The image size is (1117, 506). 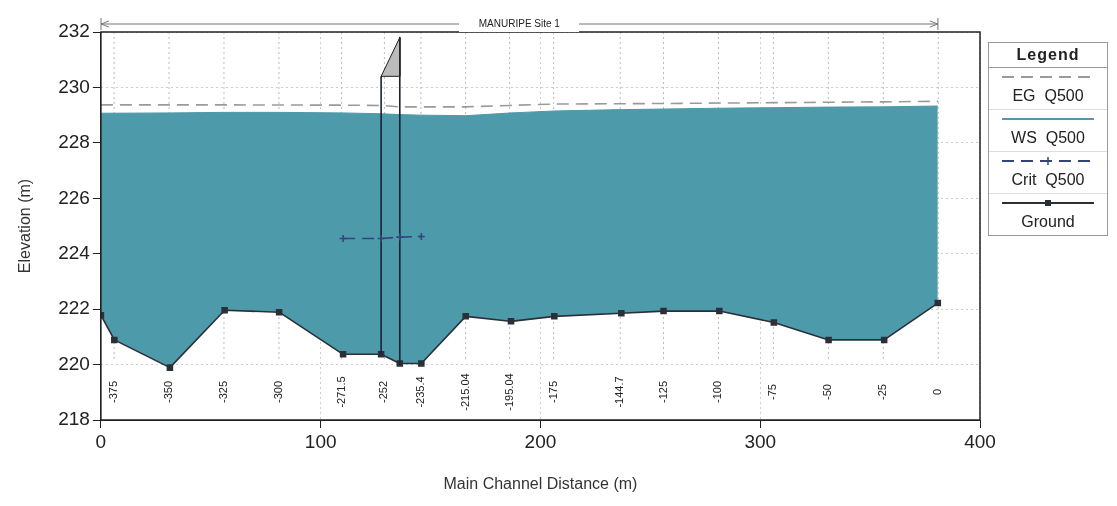 What do you see at coordinates (662, 392) in the screenshot?
I see `x2-tick-label: -125` at bounding box center [662, 392].